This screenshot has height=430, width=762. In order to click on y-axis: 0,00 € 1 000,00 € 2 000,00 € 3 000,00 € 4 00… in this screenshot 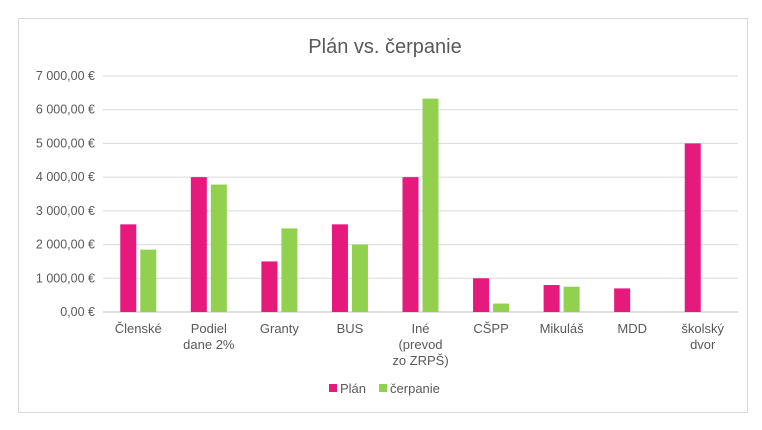, I will do `click(65, 194)`.